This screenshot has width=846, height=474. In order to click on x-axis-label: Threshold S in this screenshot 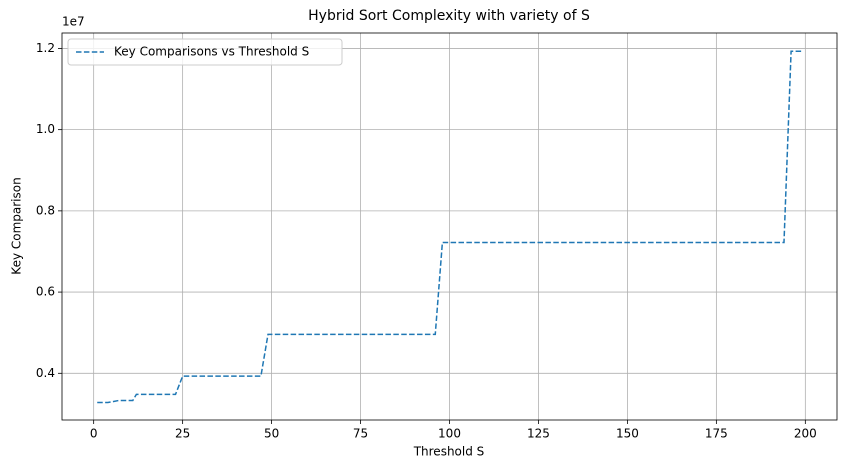, I will do `click(449, 452)`.